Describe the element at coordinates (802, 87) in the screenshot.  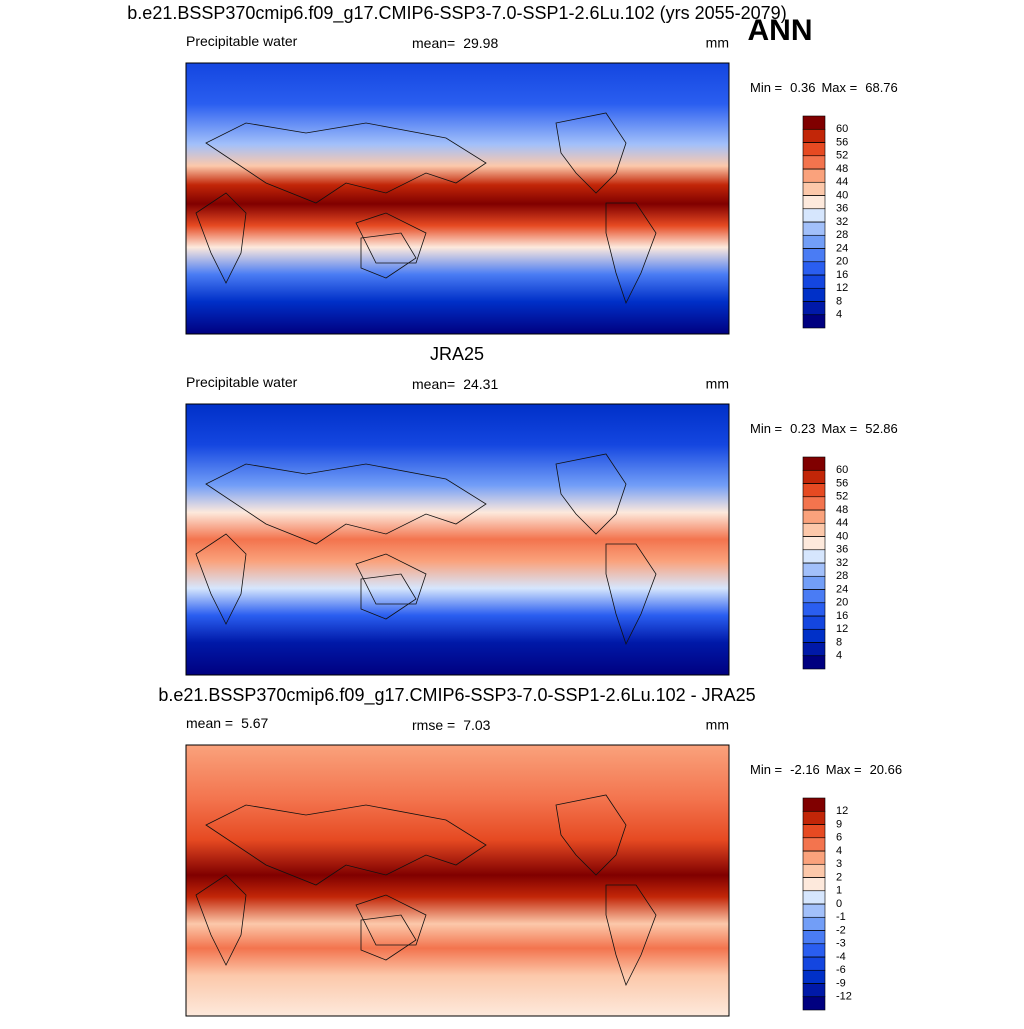
I see `min: 0.36` at that location.